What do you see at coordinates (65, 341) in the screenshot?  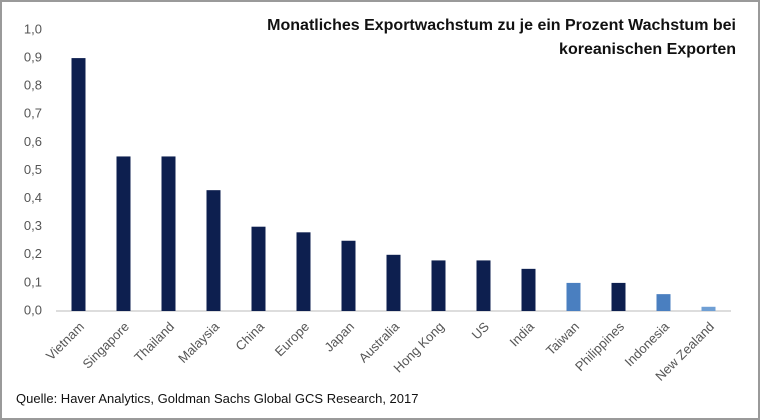 I see `x-tick-label: Vietnam` at bounding box center [65, 341].